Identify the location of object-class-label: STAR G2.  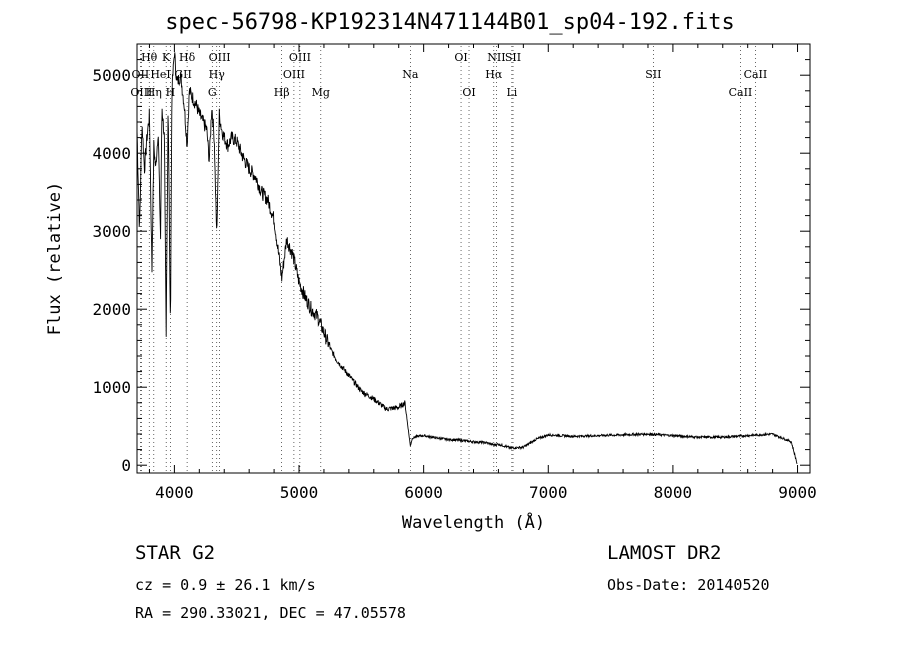
(175, 553).